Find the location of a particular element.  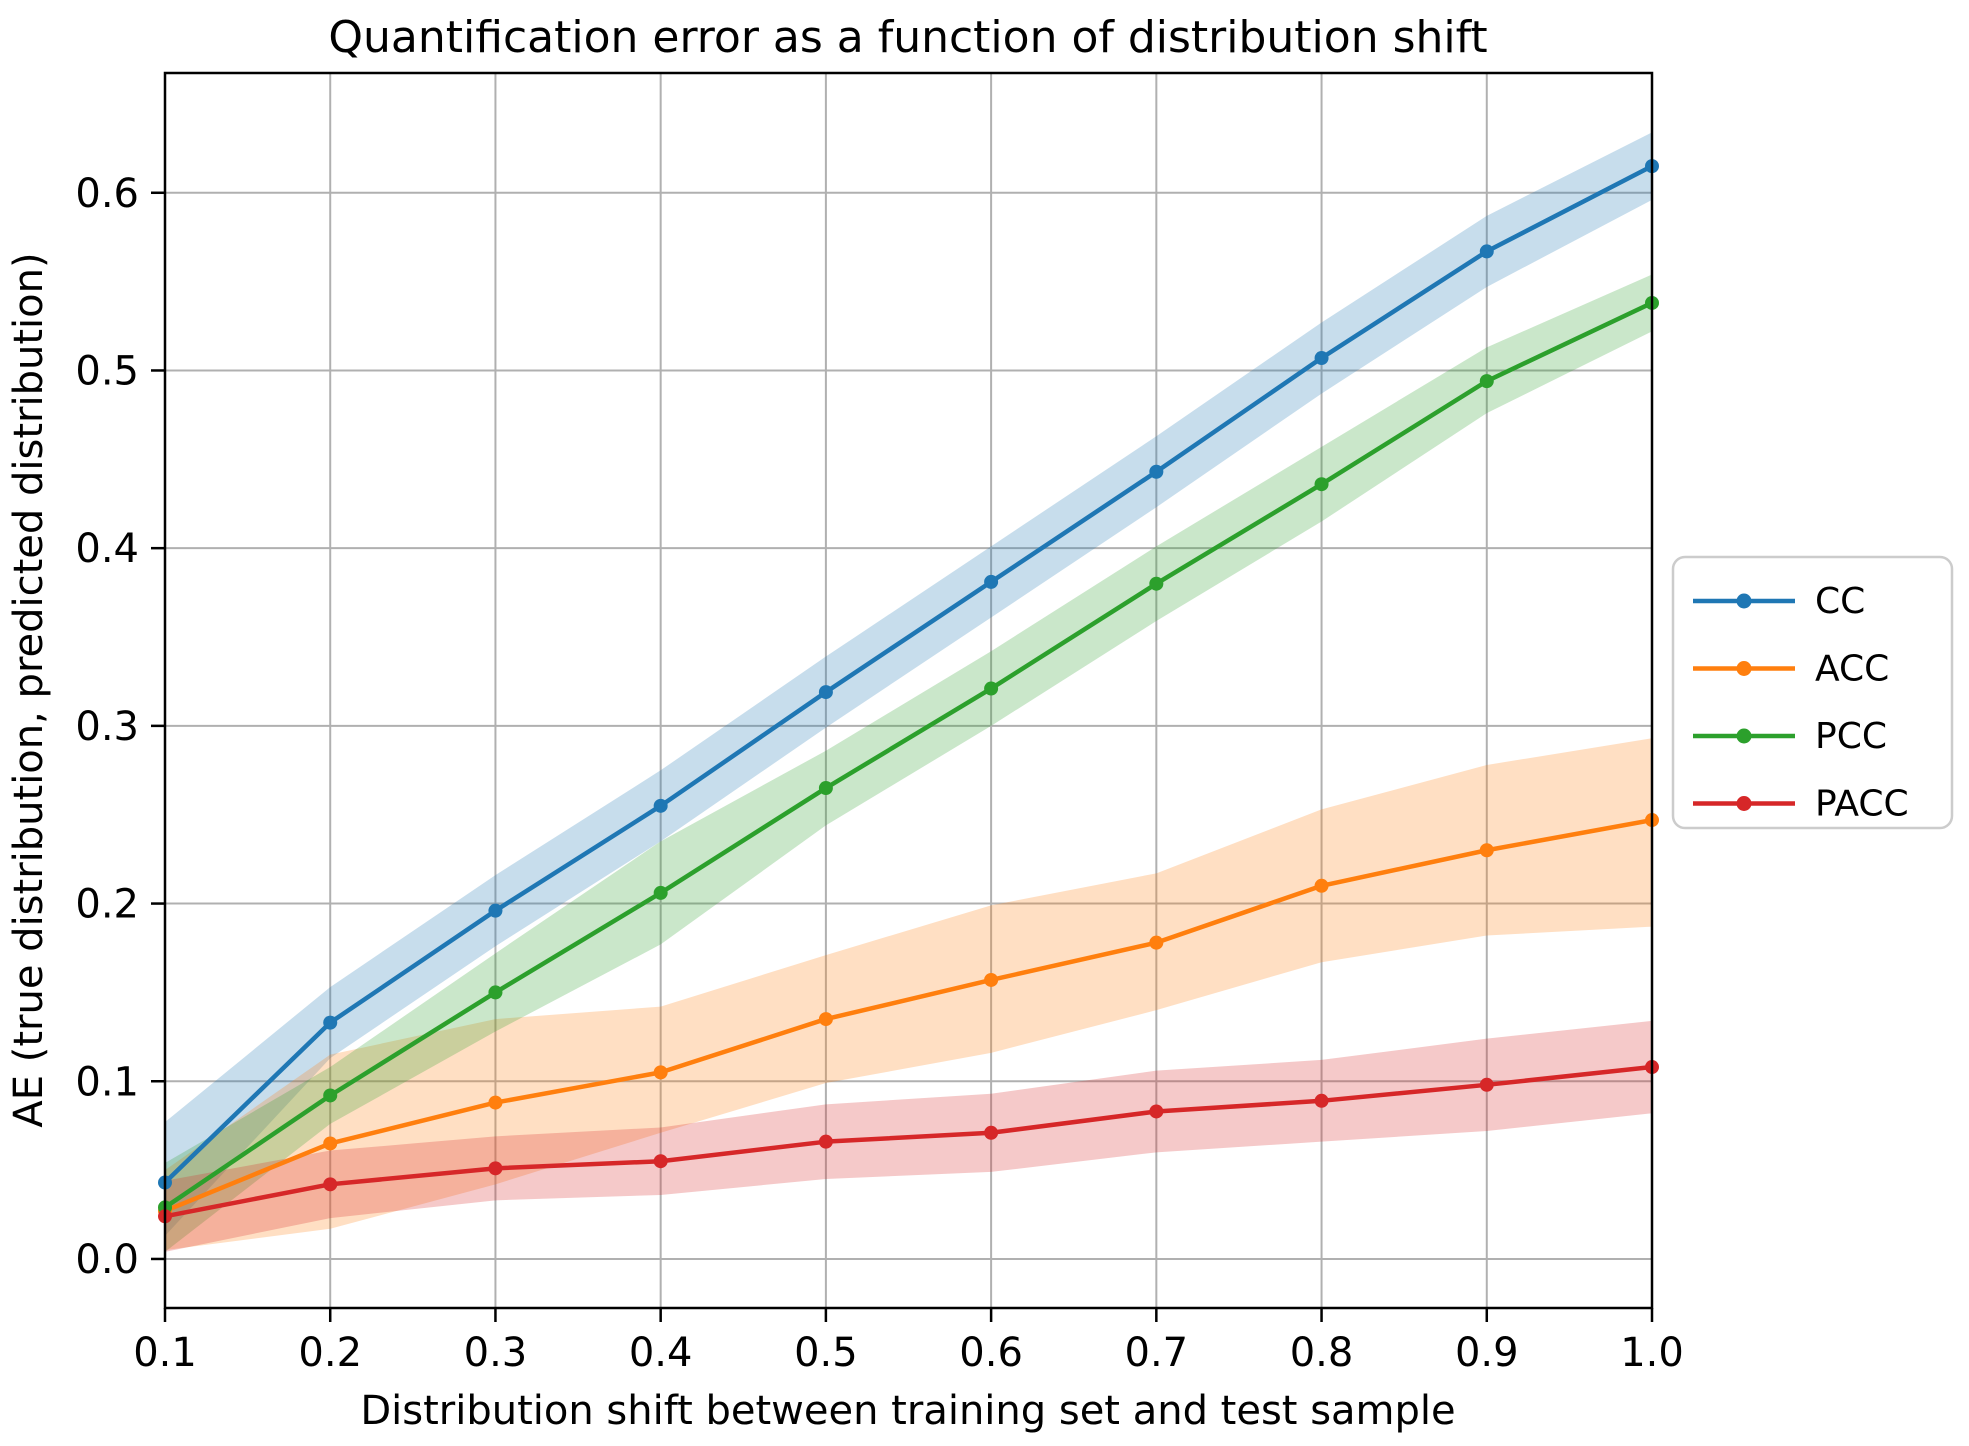

legend-box is located at coordinates (1812, 692).